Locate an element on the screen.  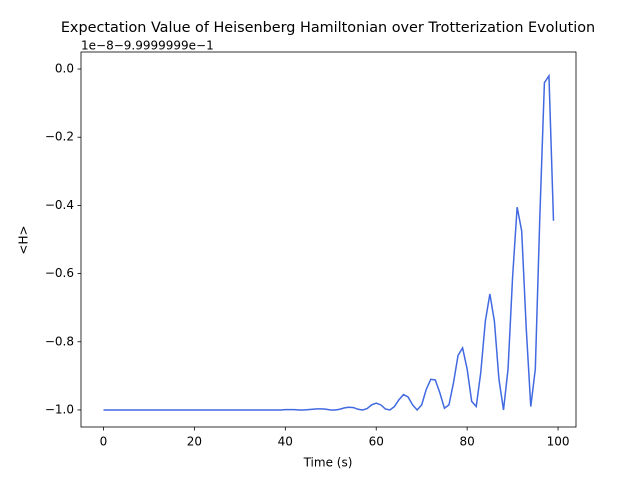
x-tick-label: 80 is located at coordinates (466, 442).